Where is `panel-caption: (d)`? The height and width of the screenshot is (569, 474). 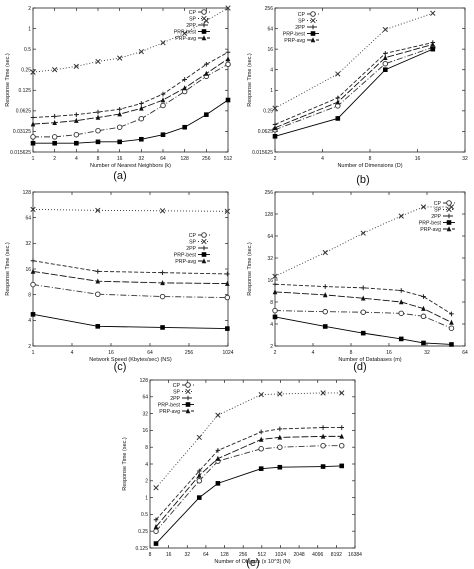
panel-caption: (d) is located at coordinates (359, 367).